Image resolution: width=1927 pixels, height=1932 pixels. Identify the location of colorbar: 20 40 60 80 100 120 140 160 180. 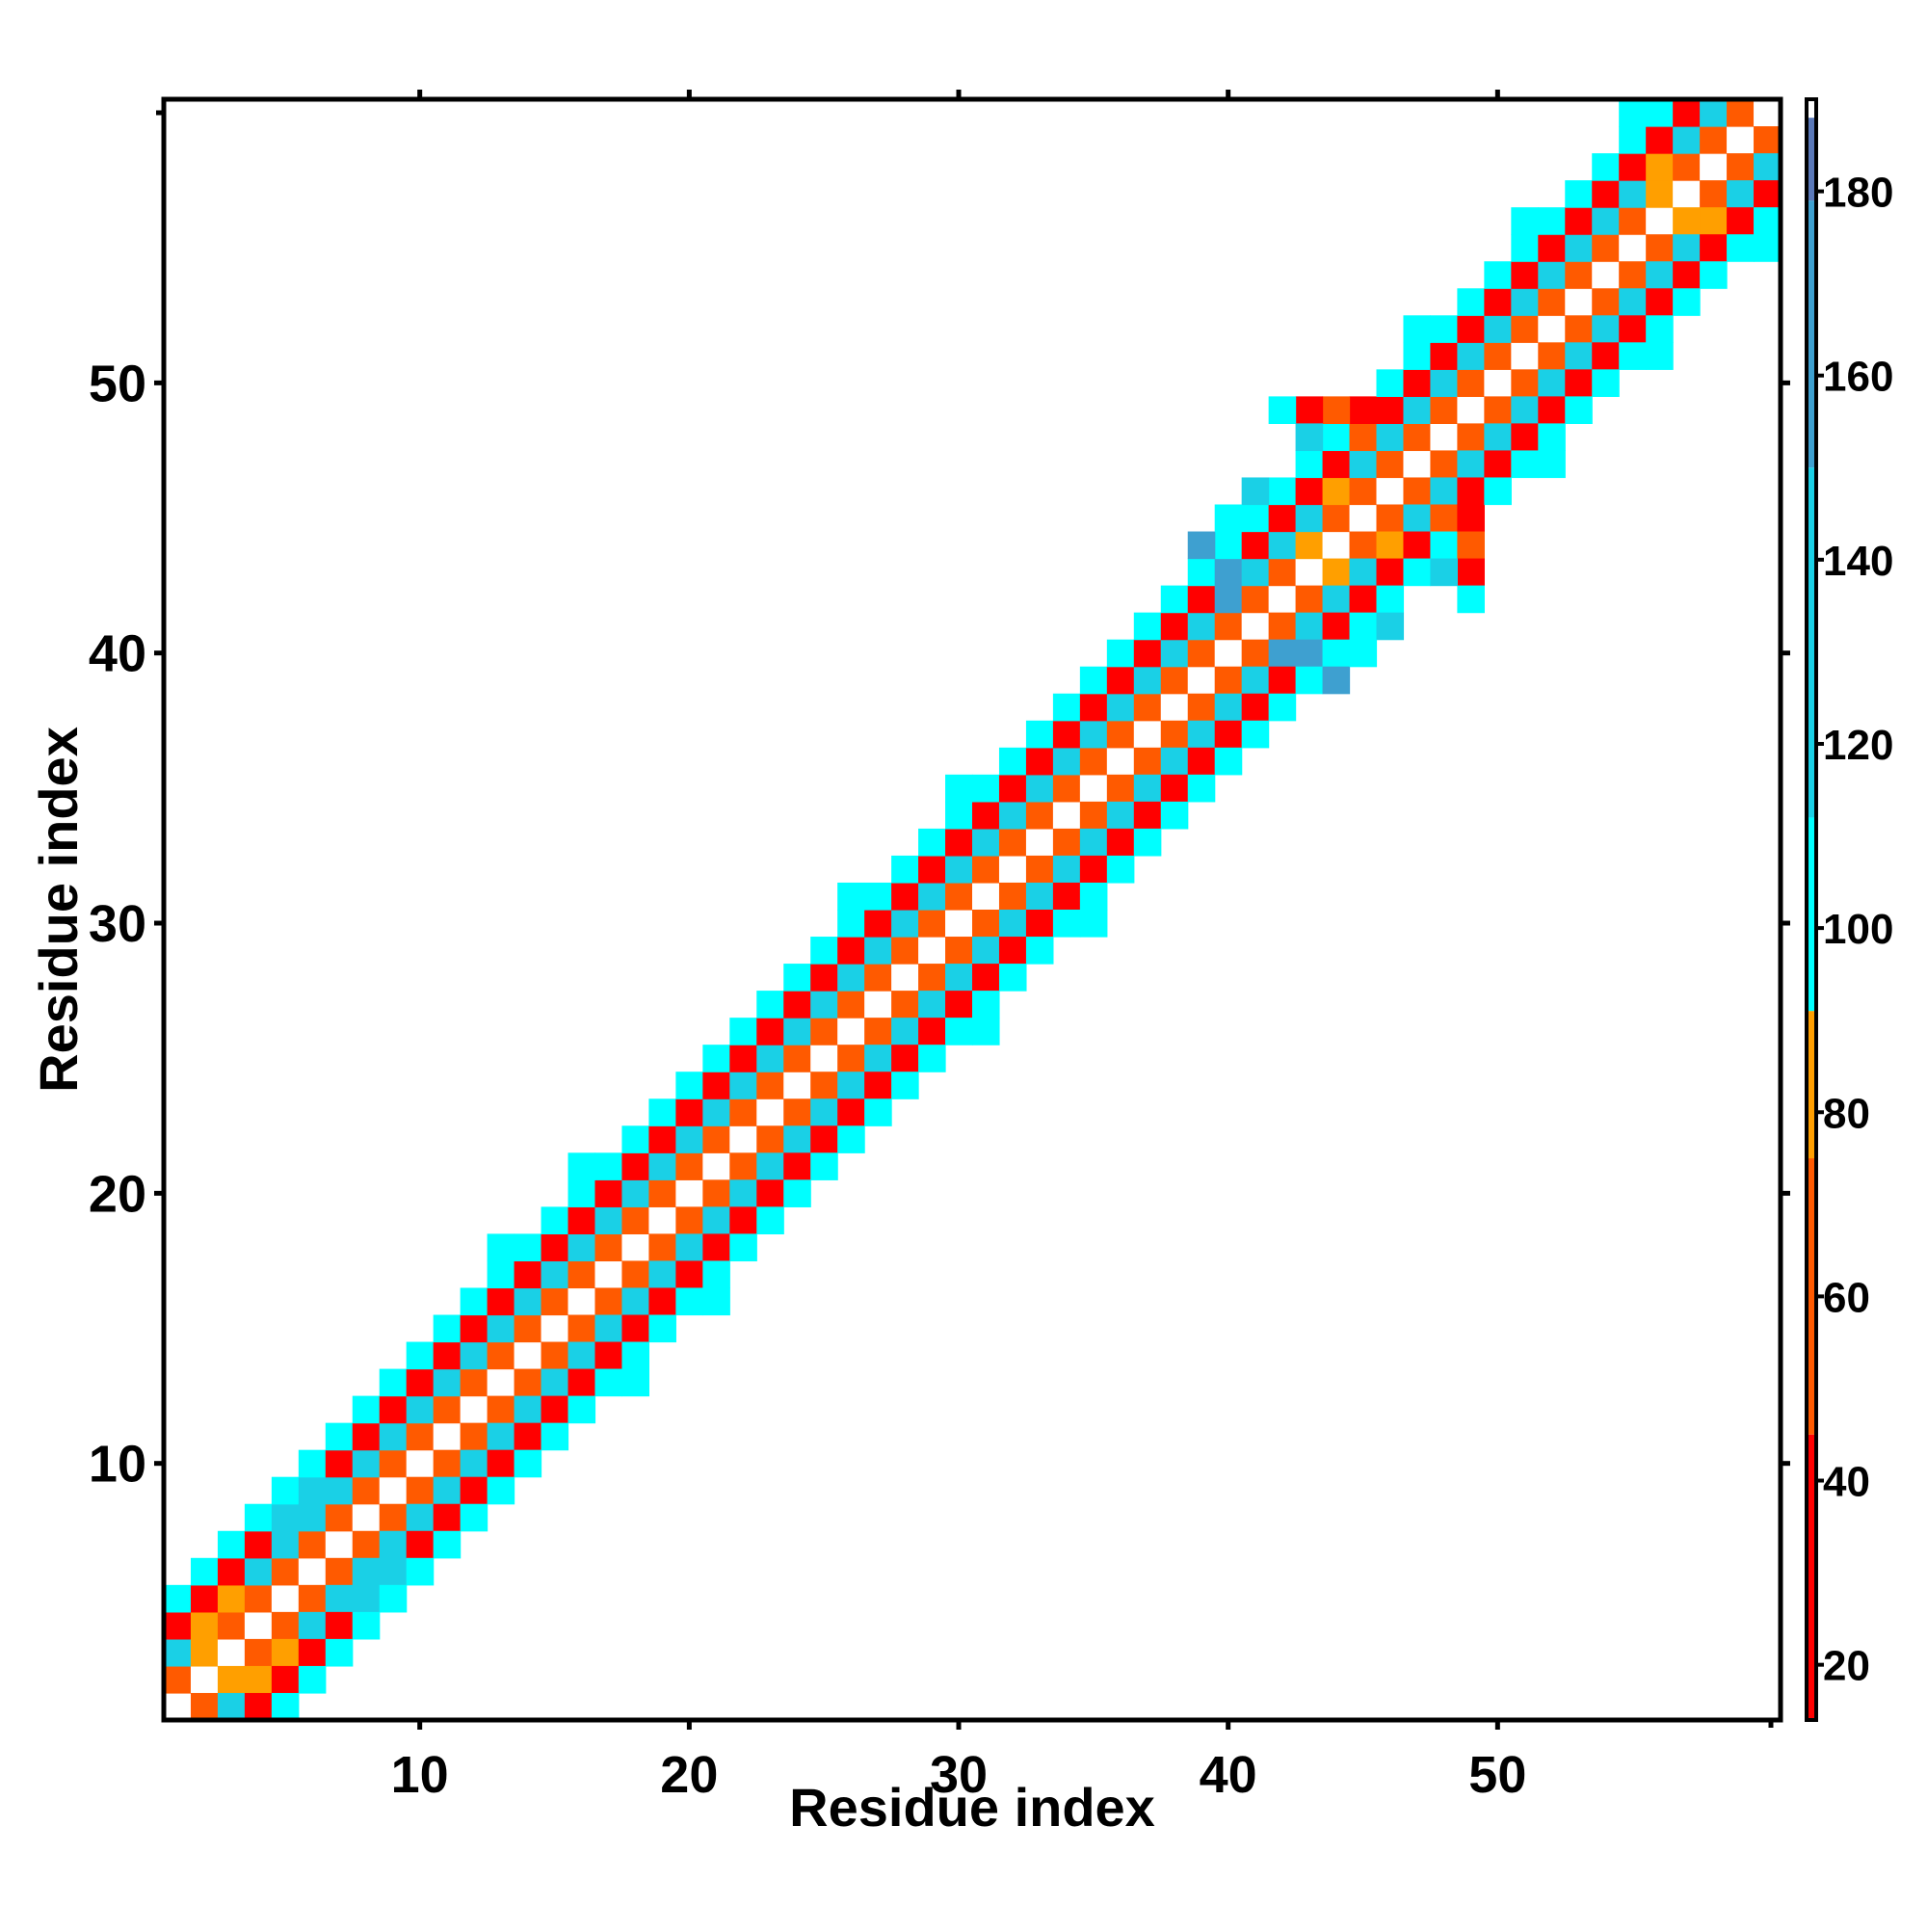
(1849, 909).